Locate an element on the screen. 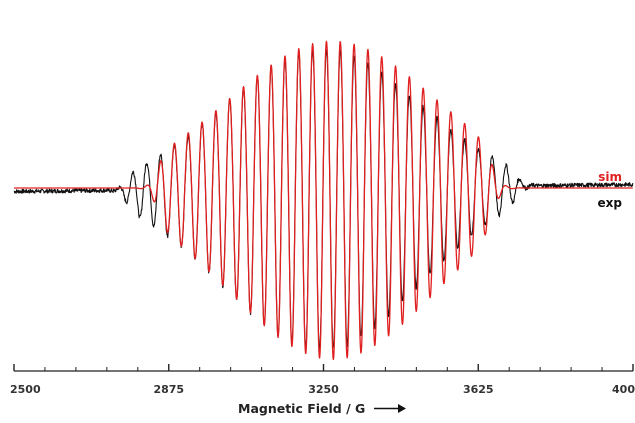 The width and height of the screenshot is (635, 423). x-tick-label: 400 is located at coordinates (623, 389).